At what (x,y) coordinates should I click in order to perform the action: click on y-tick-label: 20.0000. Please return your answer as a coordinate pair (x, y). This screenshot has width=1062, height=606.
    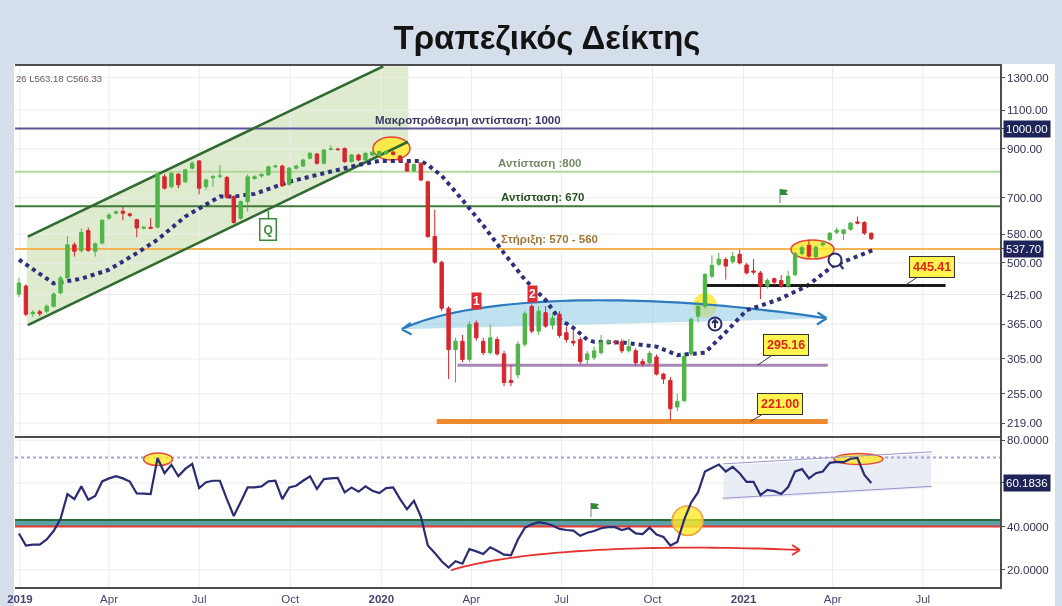
    Looking at the image, I should click on (1028, 569).